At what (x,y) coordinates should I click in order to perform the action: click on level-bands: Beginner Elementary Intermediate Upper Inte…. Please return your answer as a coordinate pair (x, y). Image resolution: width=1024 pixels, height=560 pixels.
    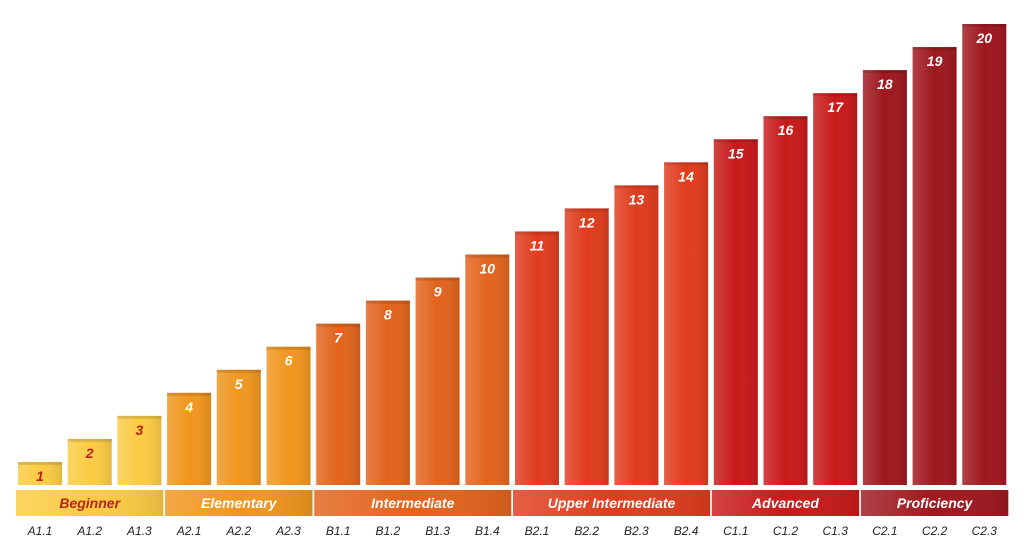
    Looking at the image, I should click on (512, 503).